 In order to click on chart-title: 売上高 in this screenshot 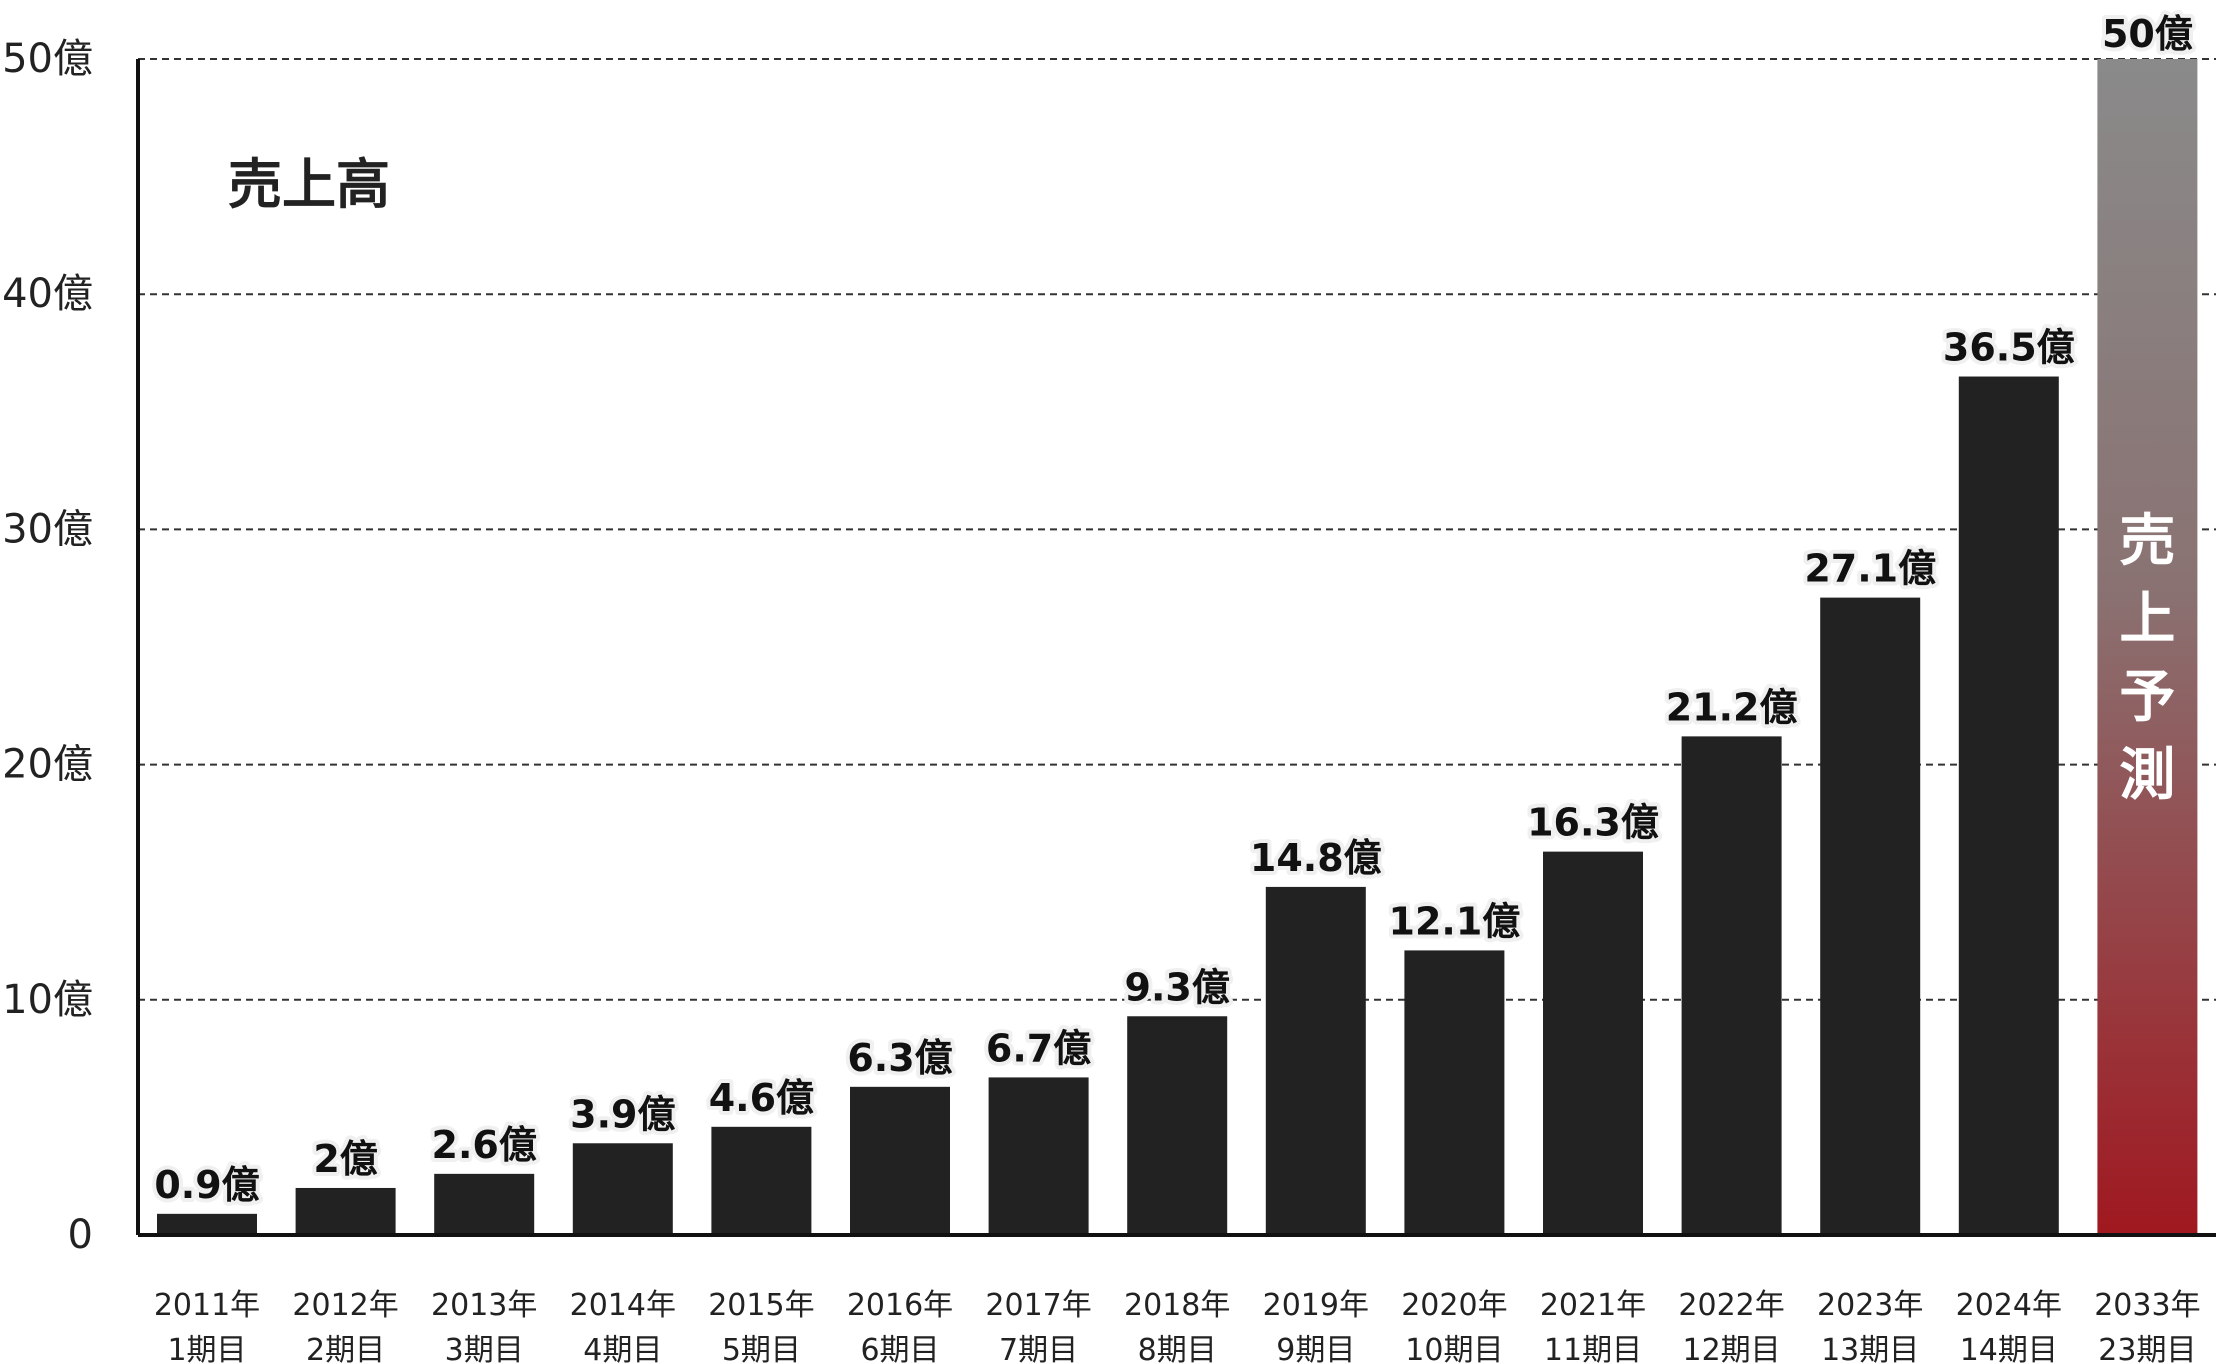, I will do `click(309, 184)`.